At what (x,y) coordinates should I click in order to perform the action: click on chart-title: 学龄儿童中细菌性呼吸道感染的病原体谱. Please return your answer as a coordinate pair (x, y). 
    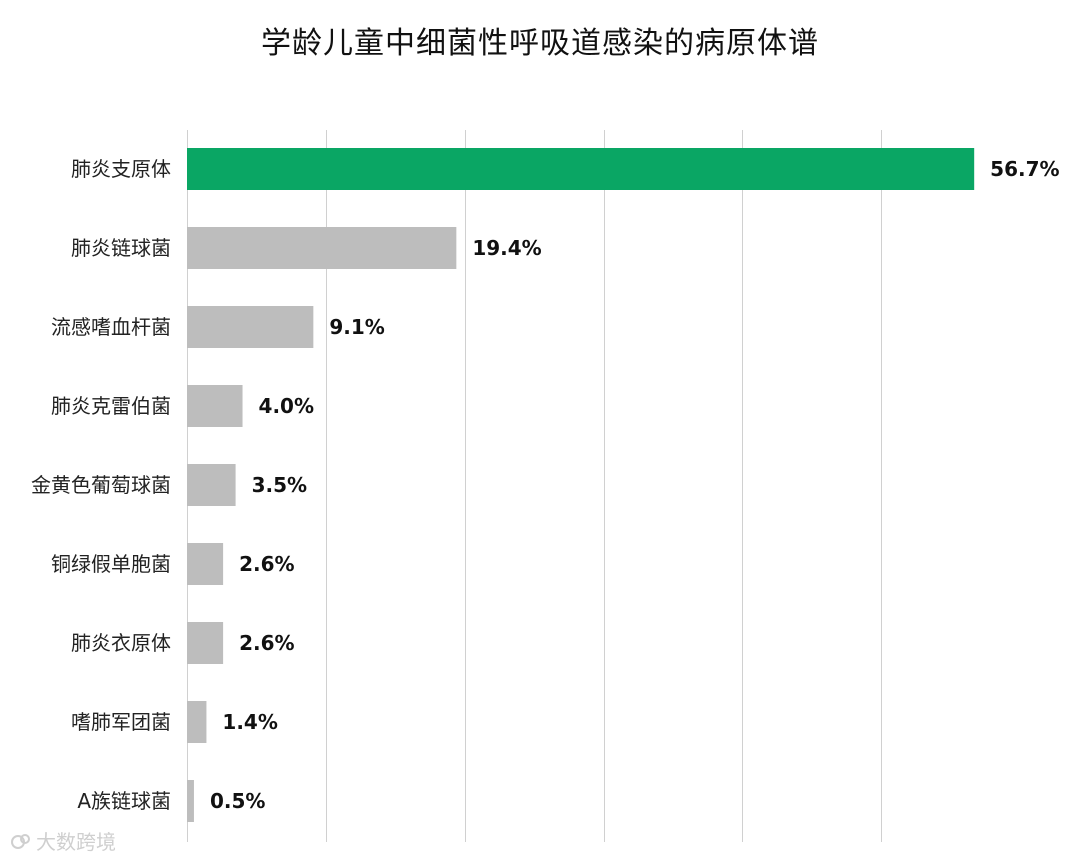
    Looking at the image, I should click on (540, 43).